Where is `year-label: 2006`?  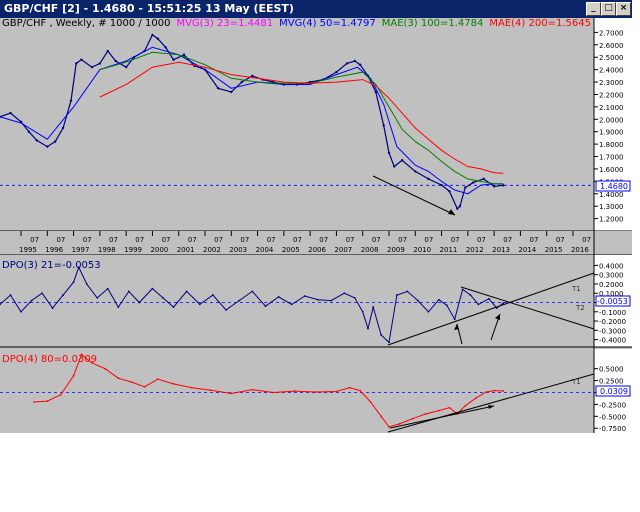
year-label: 2006 is located at coordinates (317, 250).